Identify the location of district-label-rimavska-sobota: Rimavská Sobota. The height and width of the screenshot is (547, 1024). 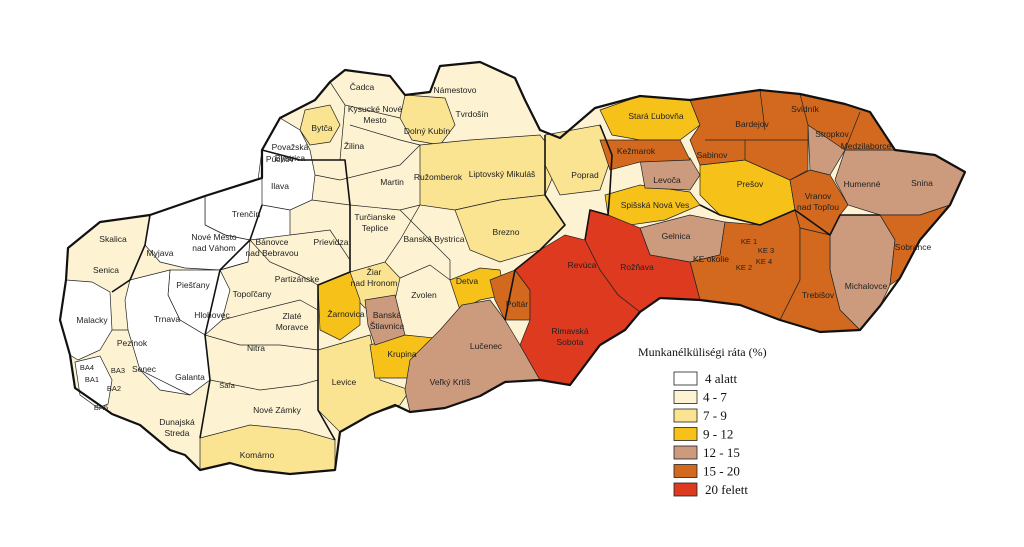
(570, 336).